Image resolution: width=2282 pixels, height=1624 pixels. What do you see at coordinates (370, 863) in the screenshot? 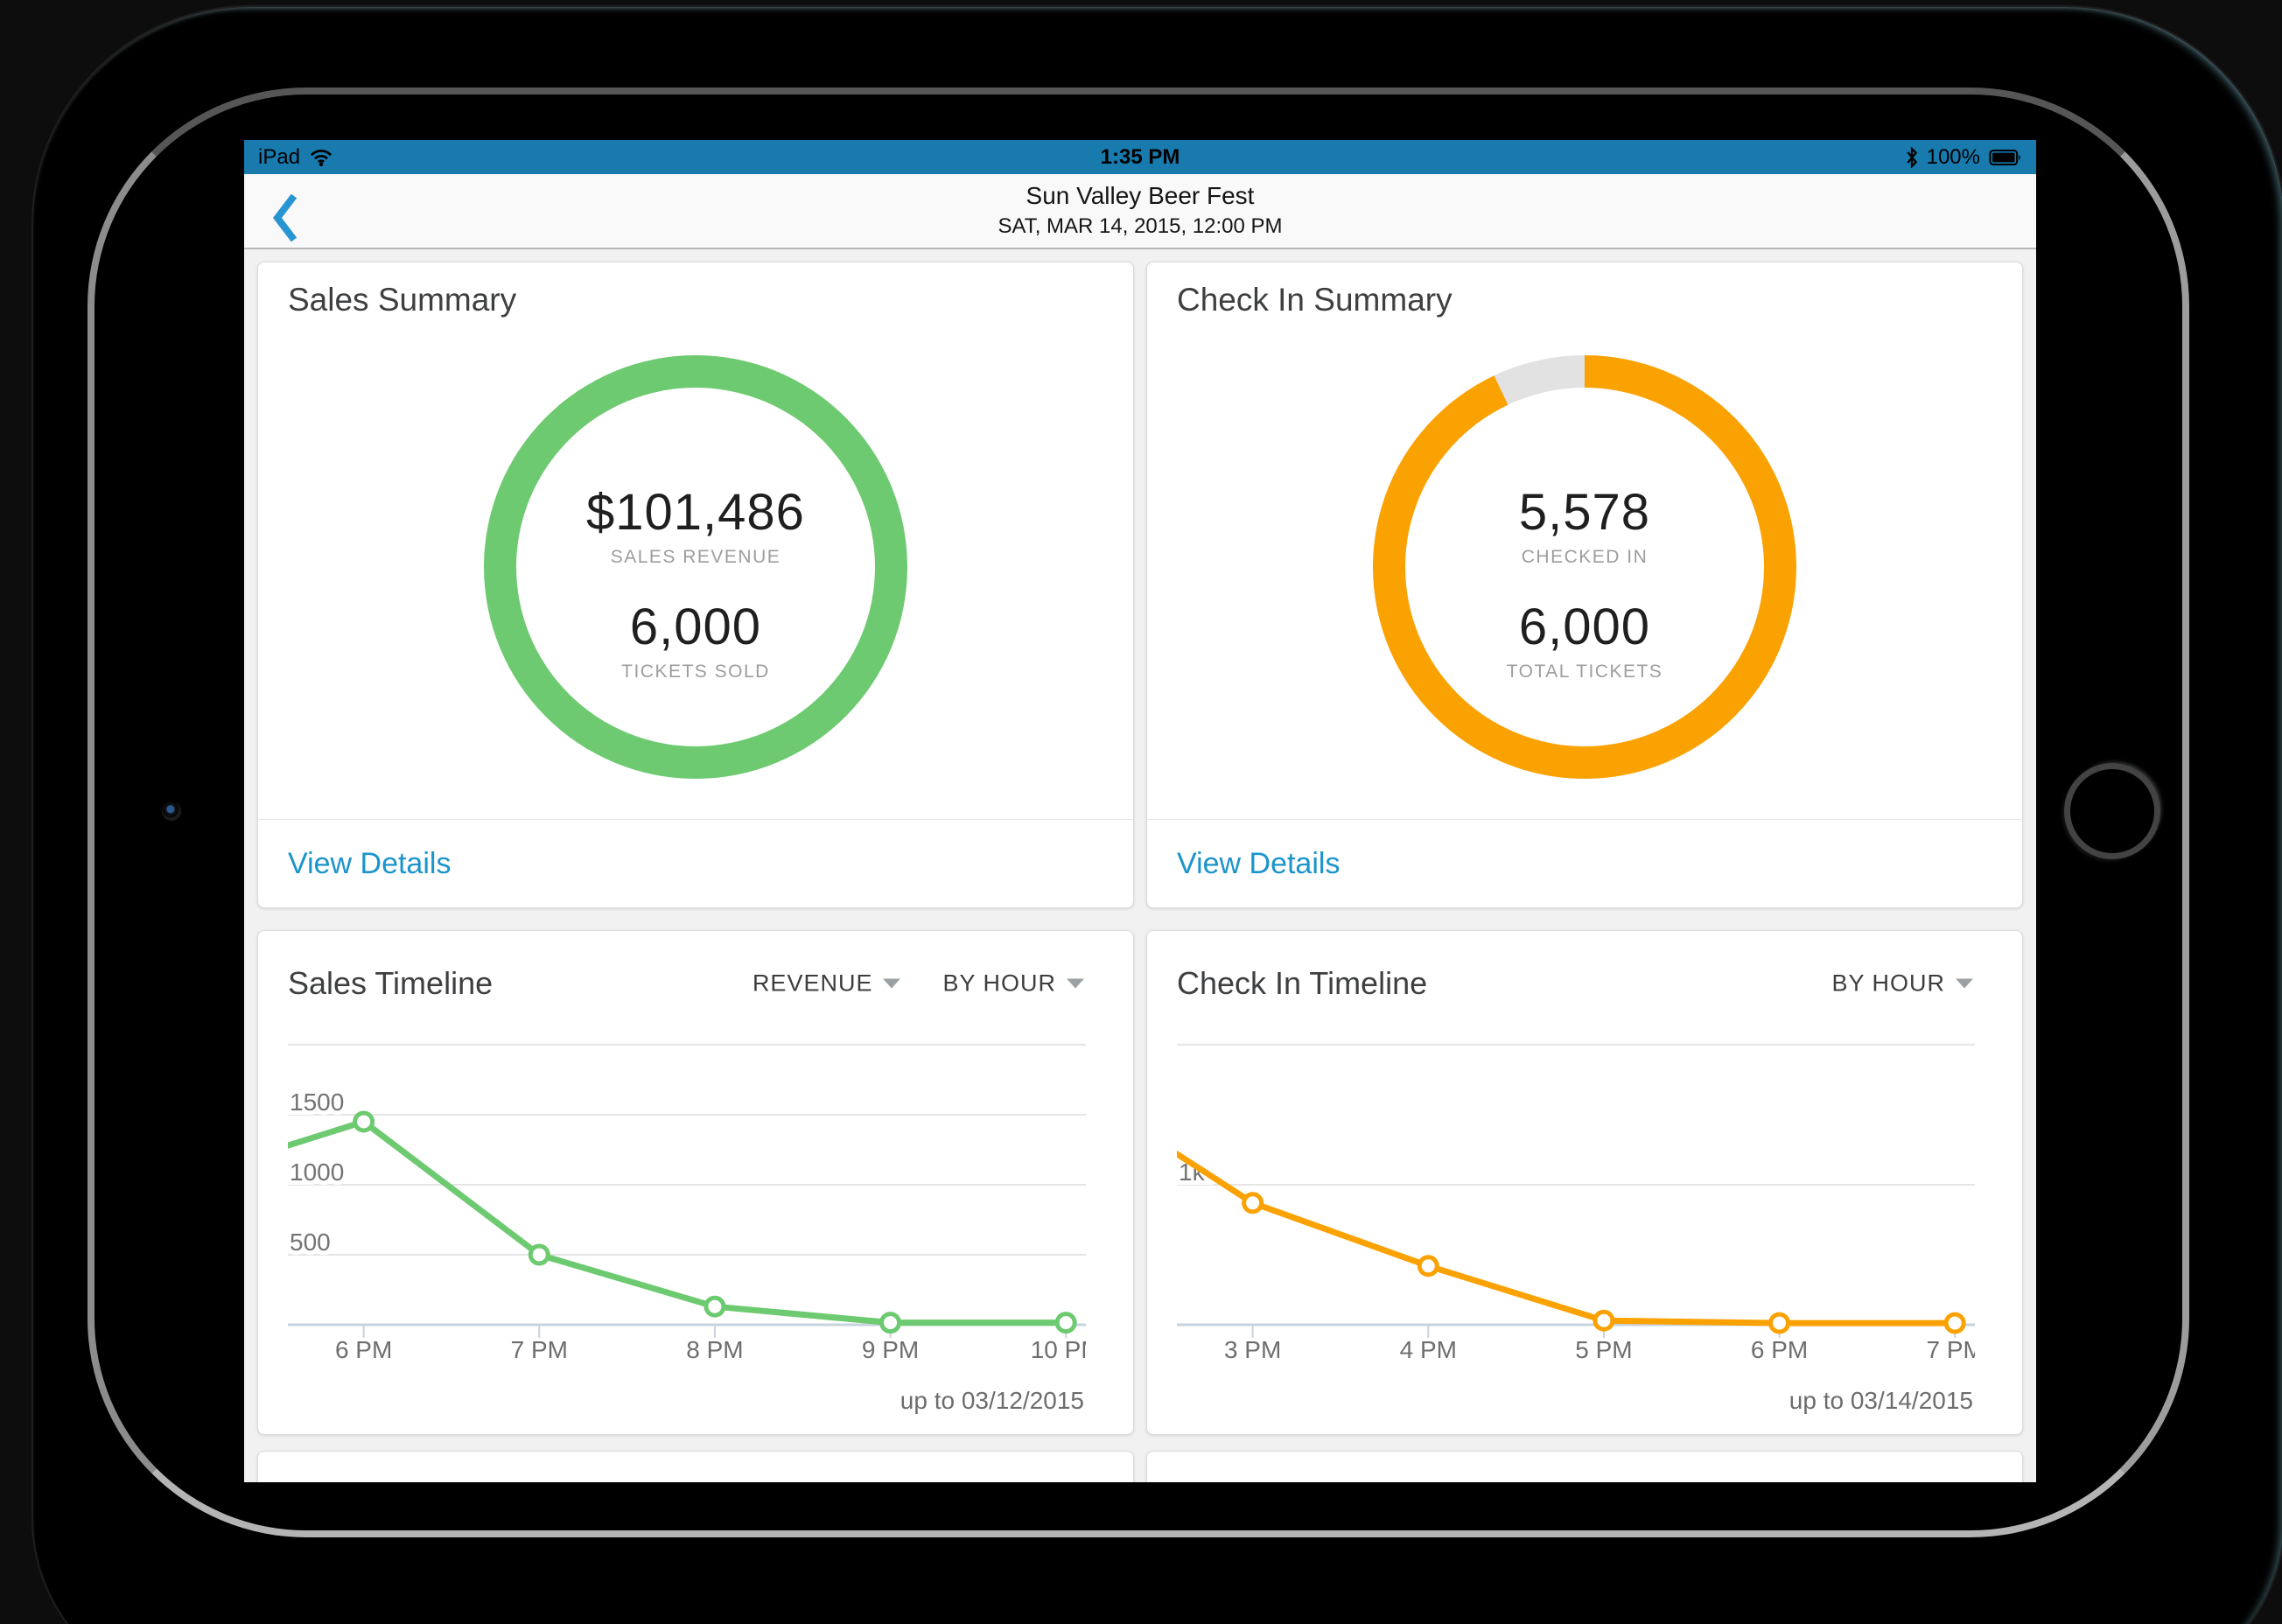
I see `sales-view-details-link: View Details` at bounding box center [370, 863].